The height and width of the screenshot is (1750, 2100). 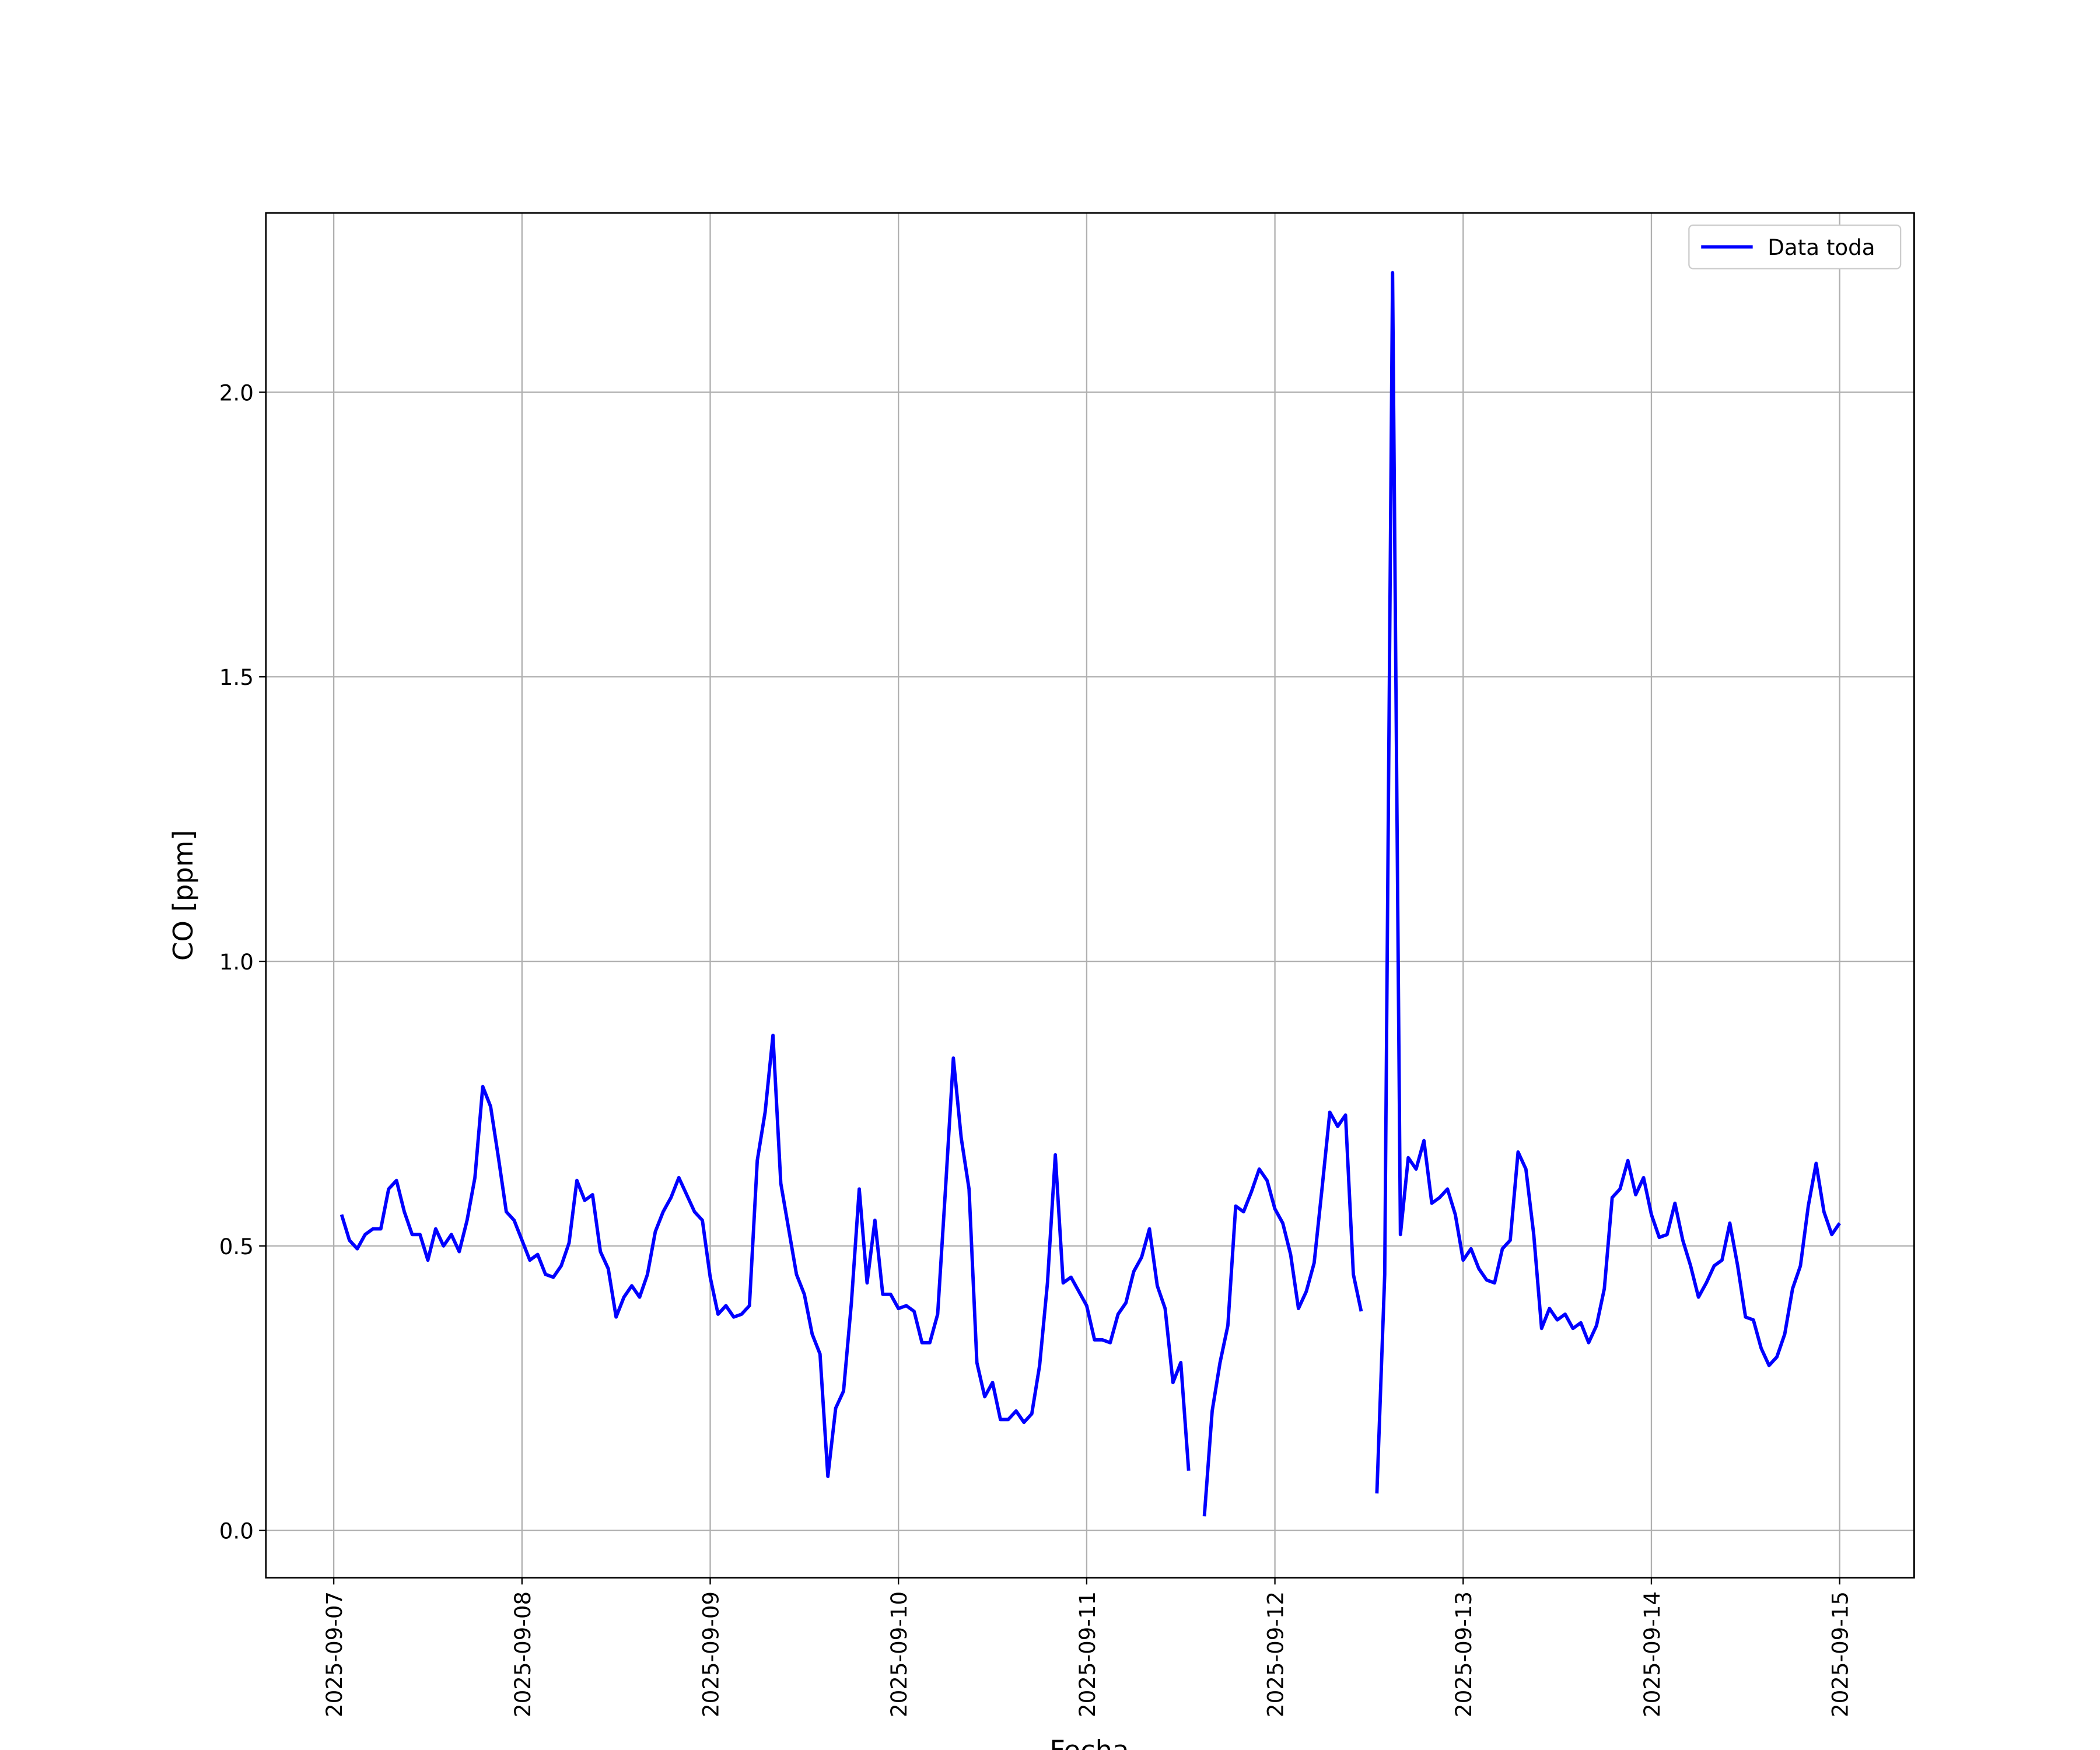 What do you see at coordinates (236, 962) in the screenshot?
I see `y-tick-label: 1.0` at bounding box center [236, 962].